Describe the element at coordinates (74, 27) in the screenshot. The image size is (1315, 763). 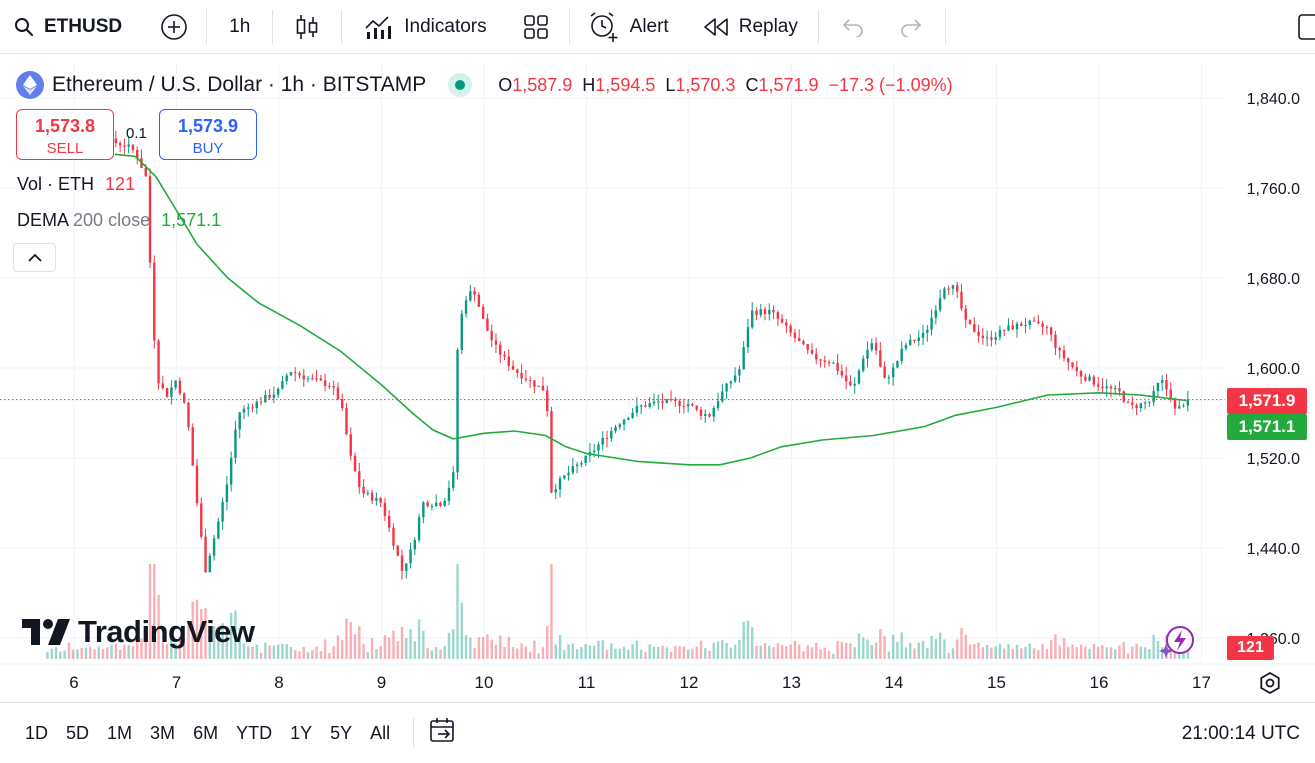
I see `symbol-search: ETHUSD` at that location.